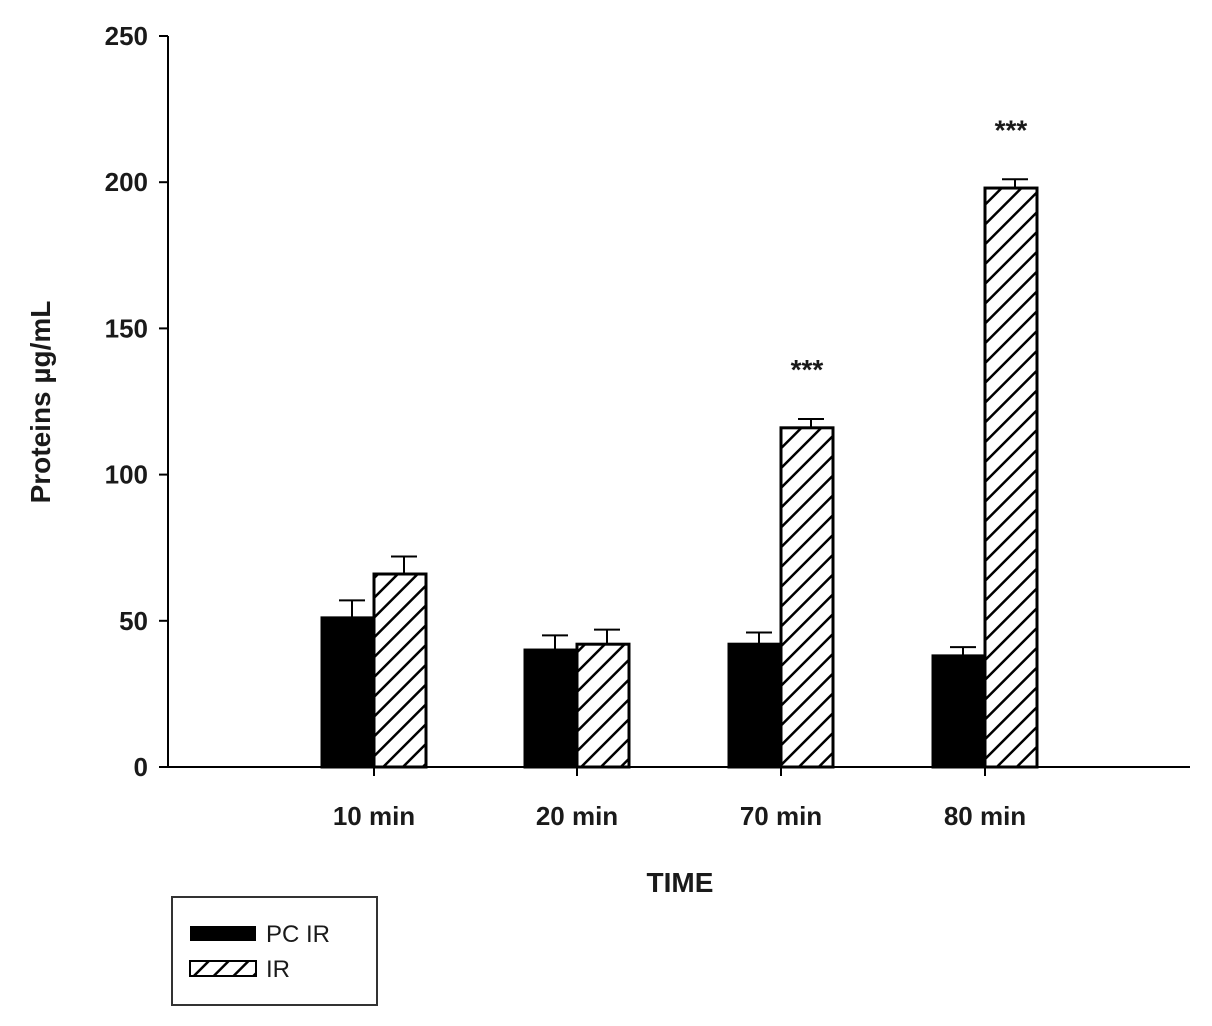 The height and width of the screenshot is (1026, 1212). What do you see at coordinates (133, 621) in the screenshot?
I see `y-tick-label: 50` at bounding box center [133, 621].